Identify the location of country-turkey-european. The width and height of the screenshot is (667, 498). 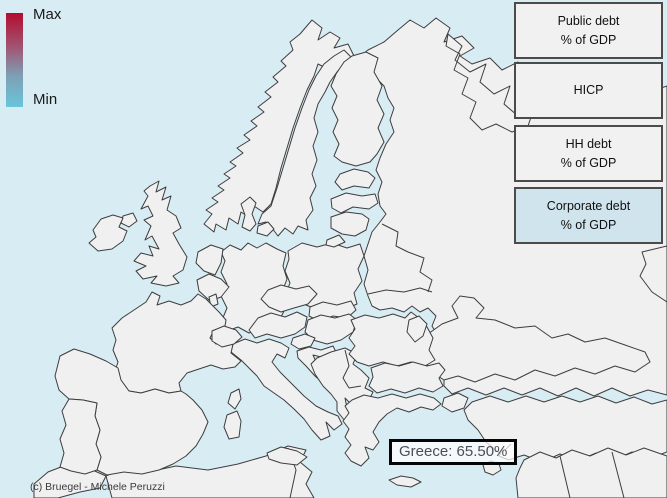
(455, 402).